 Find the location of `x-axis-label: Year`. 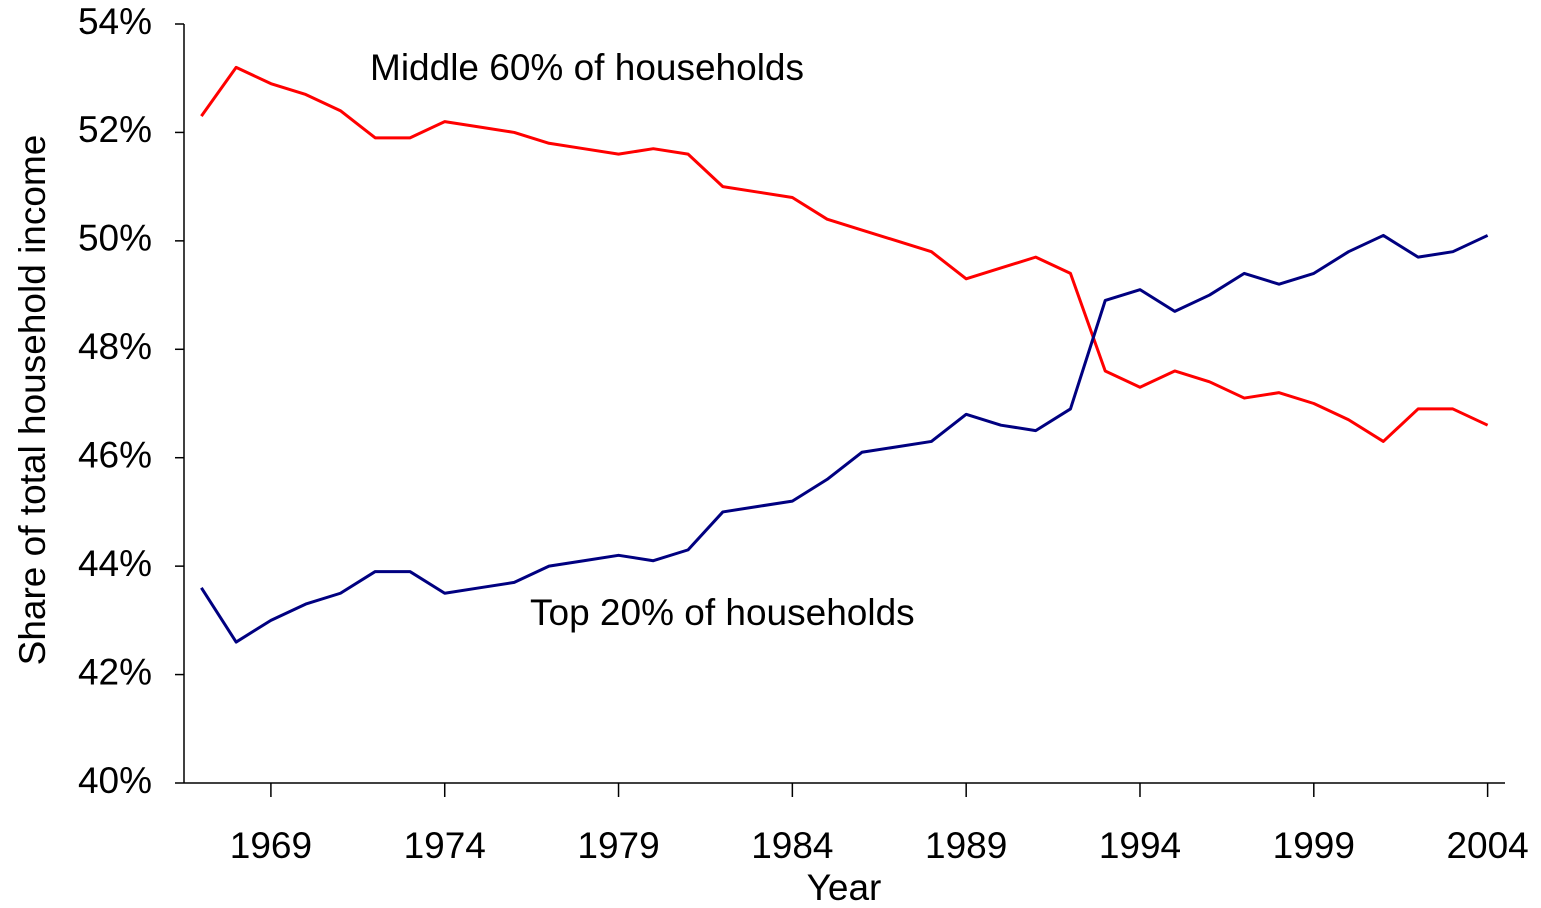

x-axis-label: Year is located at coordinates (844, 887).